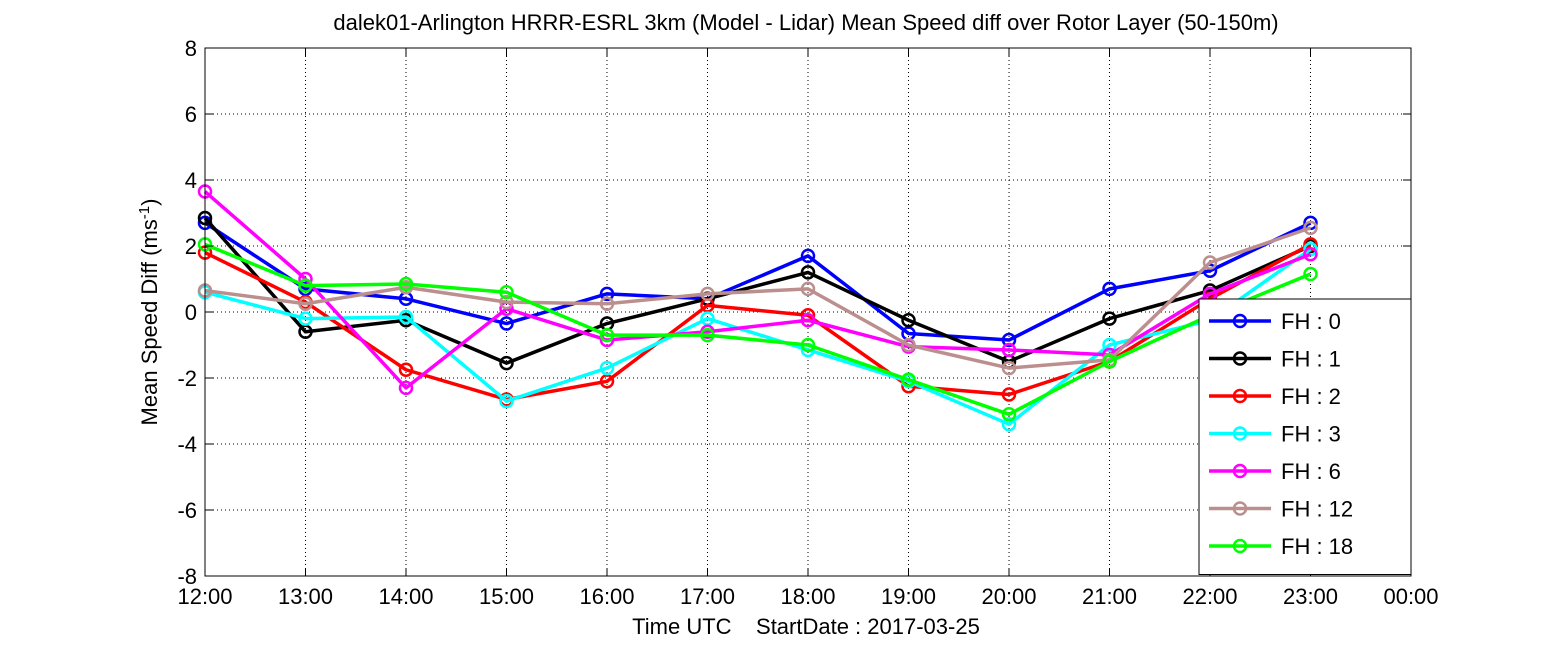  I want to click on legend-item: FH : 6, so click(1275, 471).